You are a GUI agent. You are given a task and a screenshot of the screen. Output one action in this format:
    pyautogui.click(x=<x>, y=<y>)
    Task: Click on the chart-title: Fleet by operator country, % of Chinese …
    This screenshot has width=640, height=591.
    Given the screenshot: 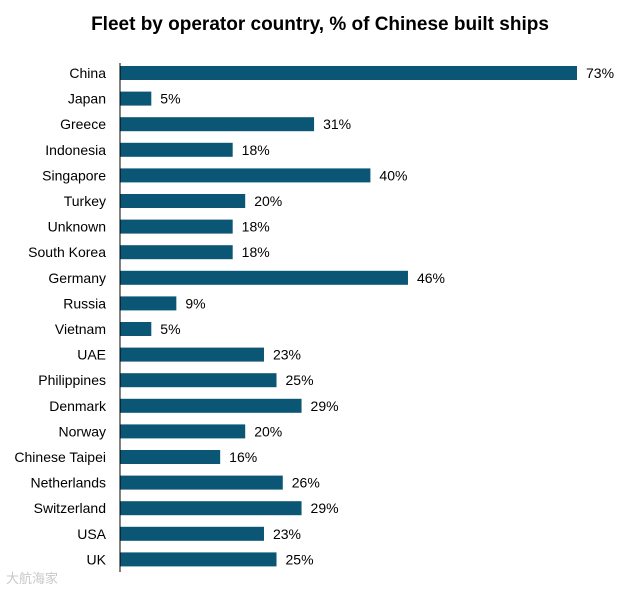 What is the action you would take?
    pyautogui.click(x=320, y=24)
    